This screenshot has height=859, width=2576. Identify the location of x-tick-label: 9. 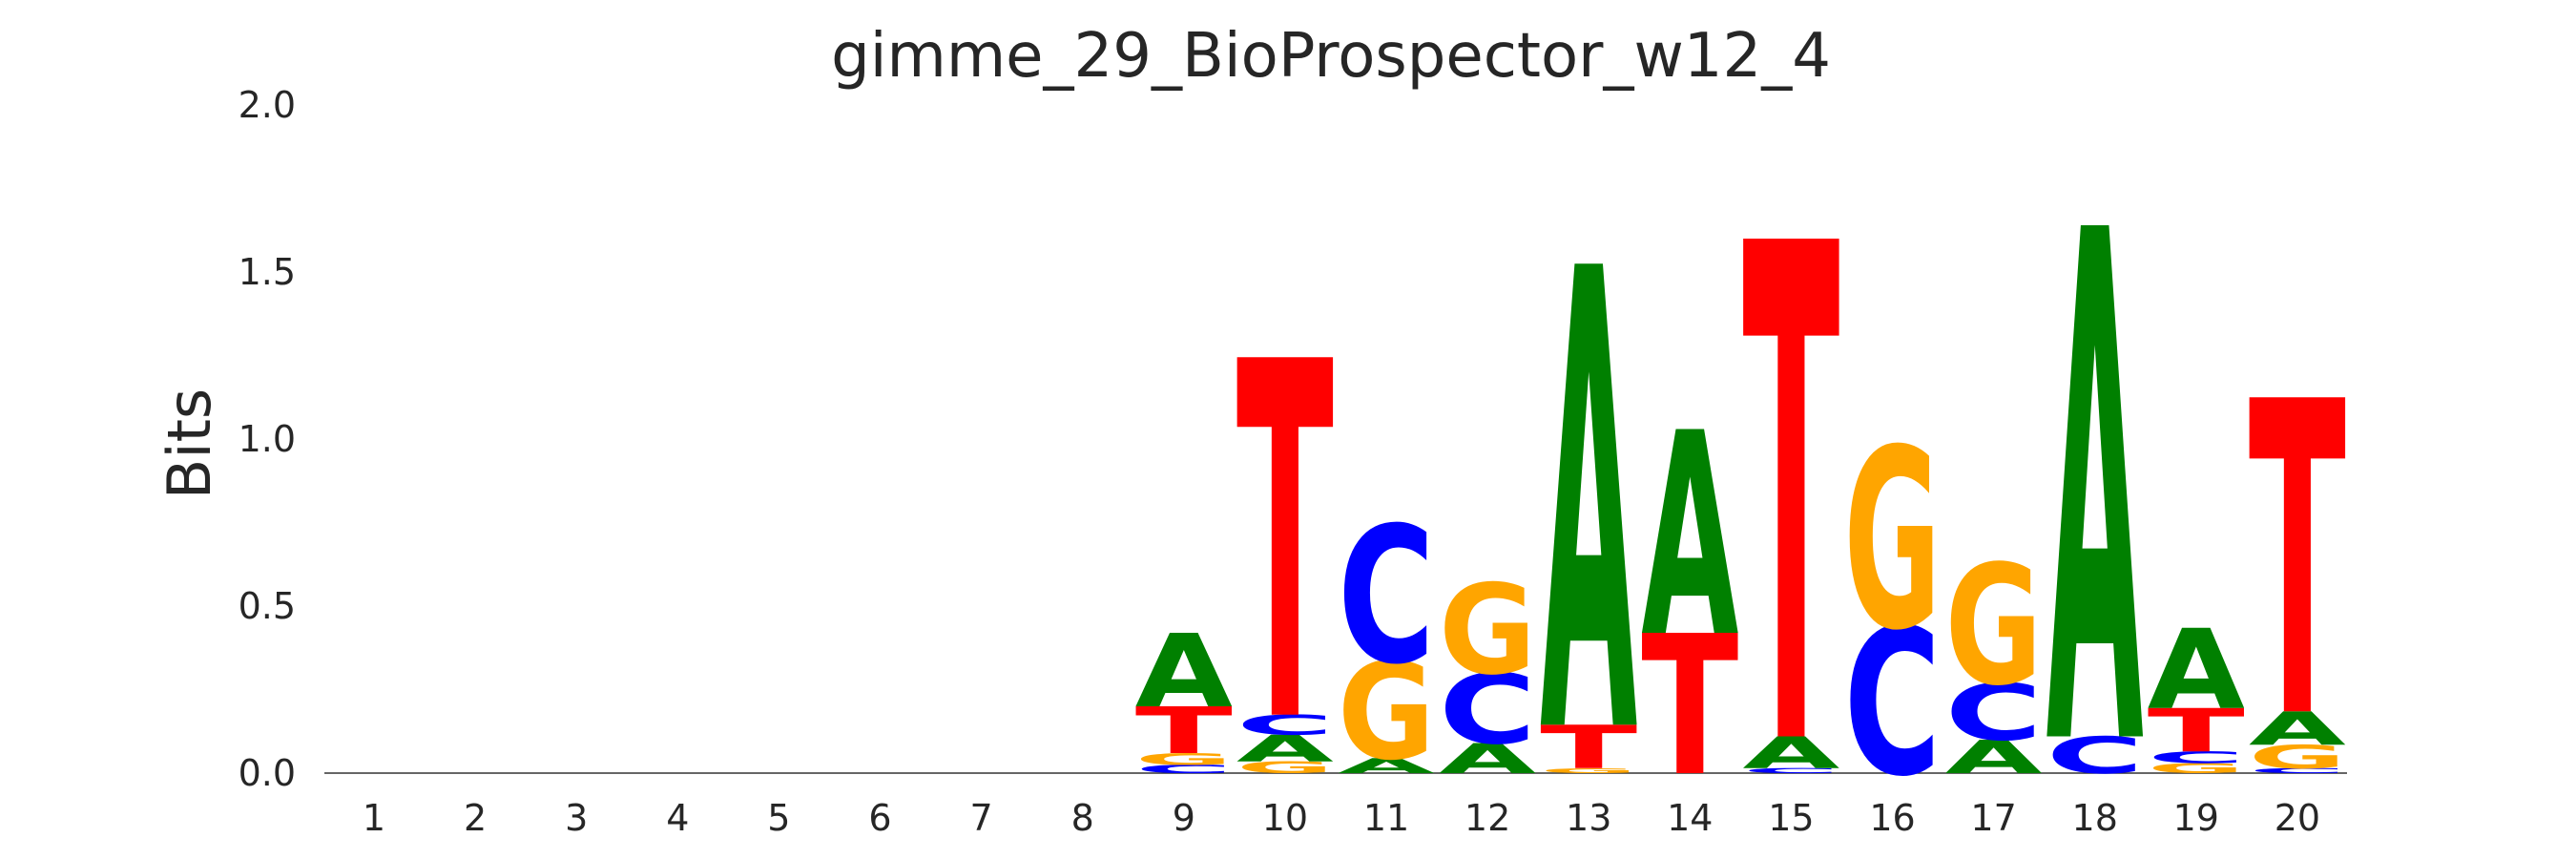
(1184, 818).